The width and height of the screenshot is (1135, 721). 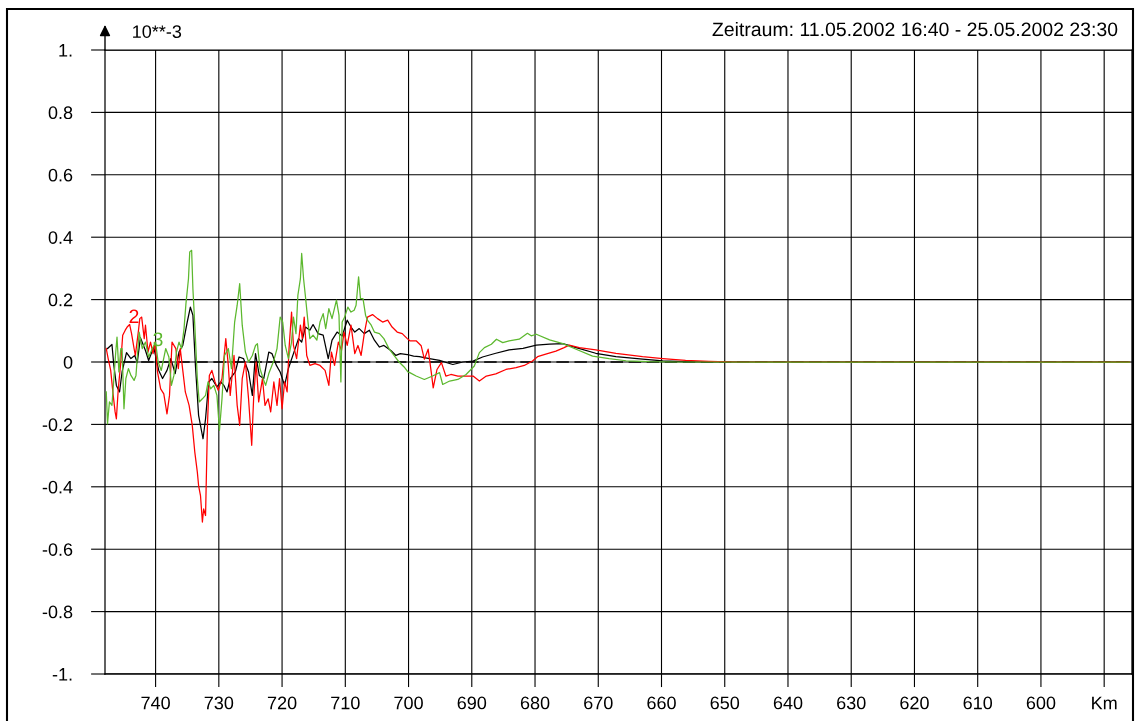 I want to click on y-tick-label: -1., so click(x=62, y=674).